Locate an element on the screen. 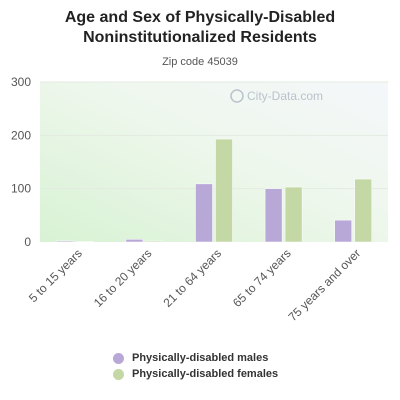 The height and width of the screenshot is (400, 400). legend-label-males: Physically-disabled males is located at coordinates (200, 358).